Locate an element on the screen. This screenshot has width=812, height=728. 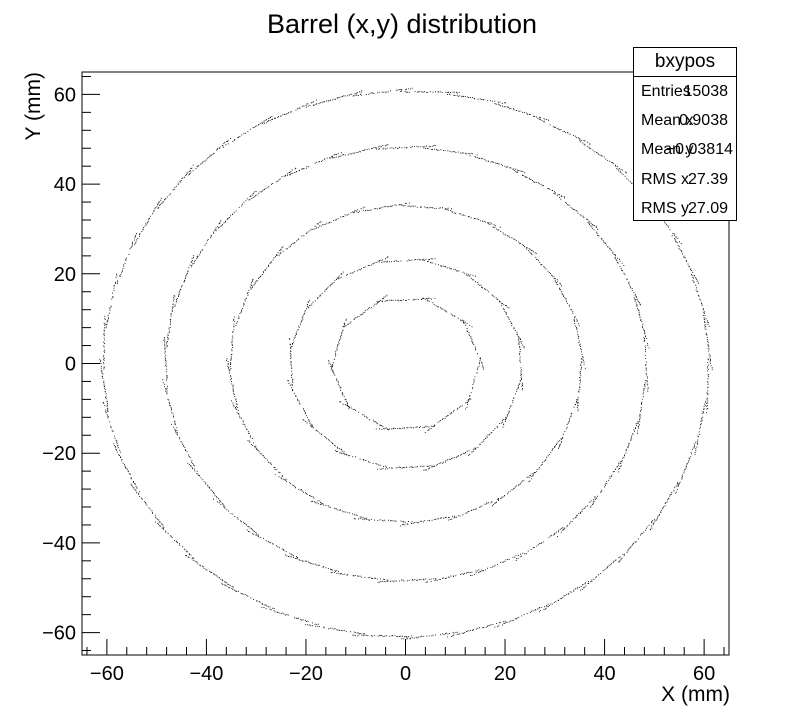
x-tick-label: −40 is located at coordinates (206, 674).